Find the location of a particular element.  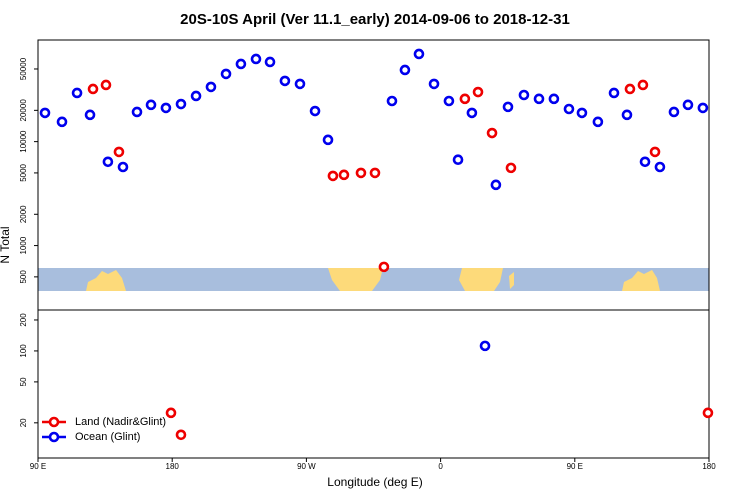

x-axis-label: Longitude (deg E) is located at coordinates (374, 482).